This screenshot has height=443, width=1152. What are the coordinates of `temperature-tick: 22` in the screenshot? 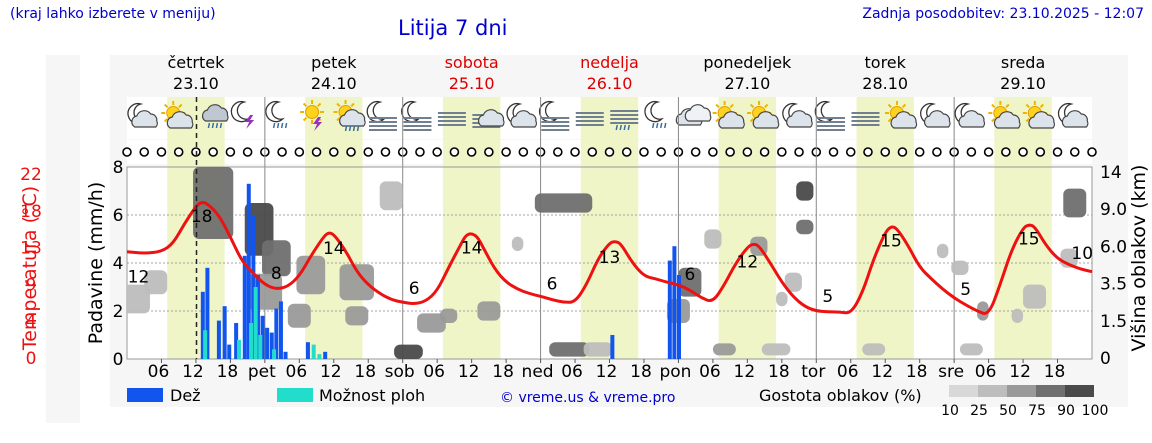 It's located at (31, 175).